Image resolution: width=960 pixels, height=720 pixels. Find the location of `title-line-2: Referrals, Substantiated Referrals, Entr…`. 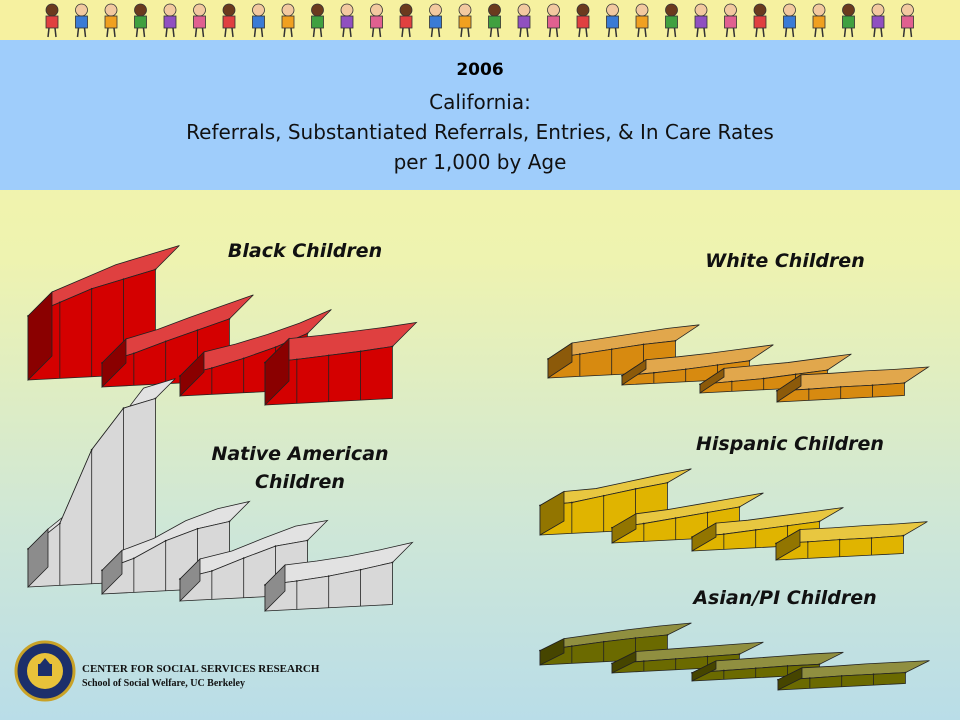

title-line-2: Referrals, Substantiated Referrals, Entr… is located at coordinates (480, 132).